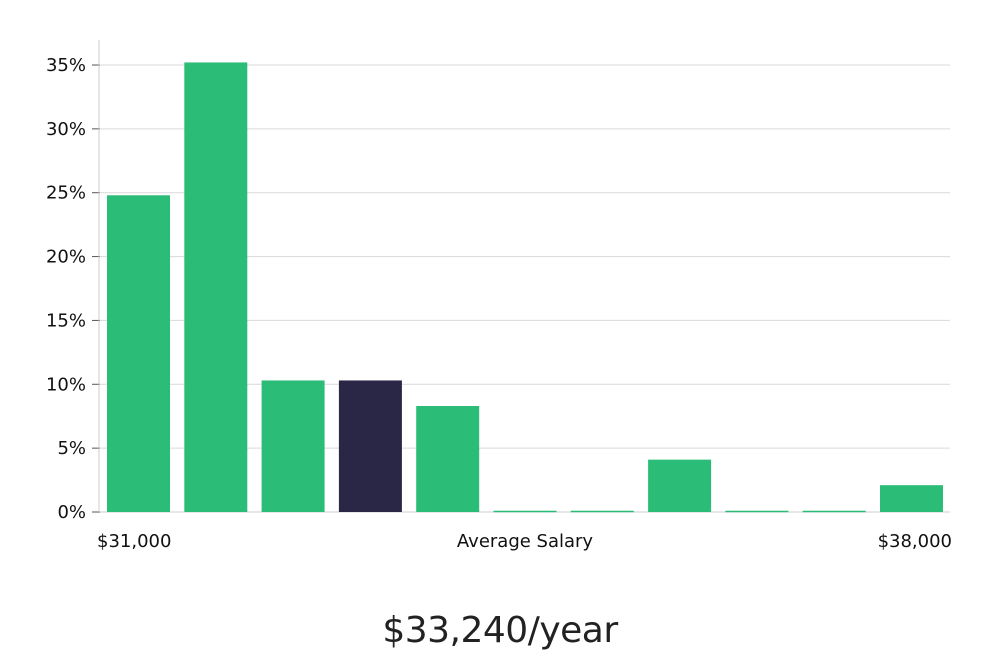  I want to click on y-tick-label: 15%, so click(66, 320).